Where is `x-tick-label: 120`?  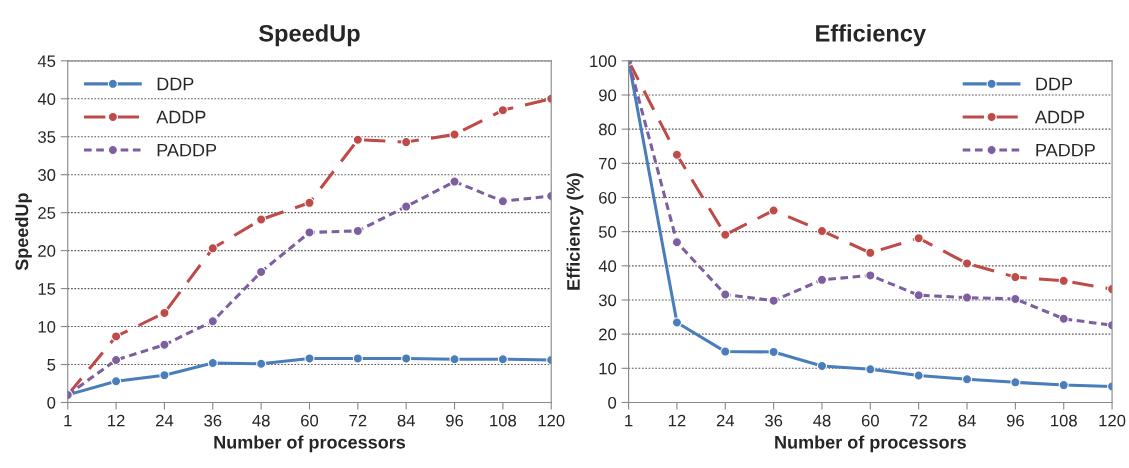 x-tick-label: 120 is located at coordinates (1112, 420).